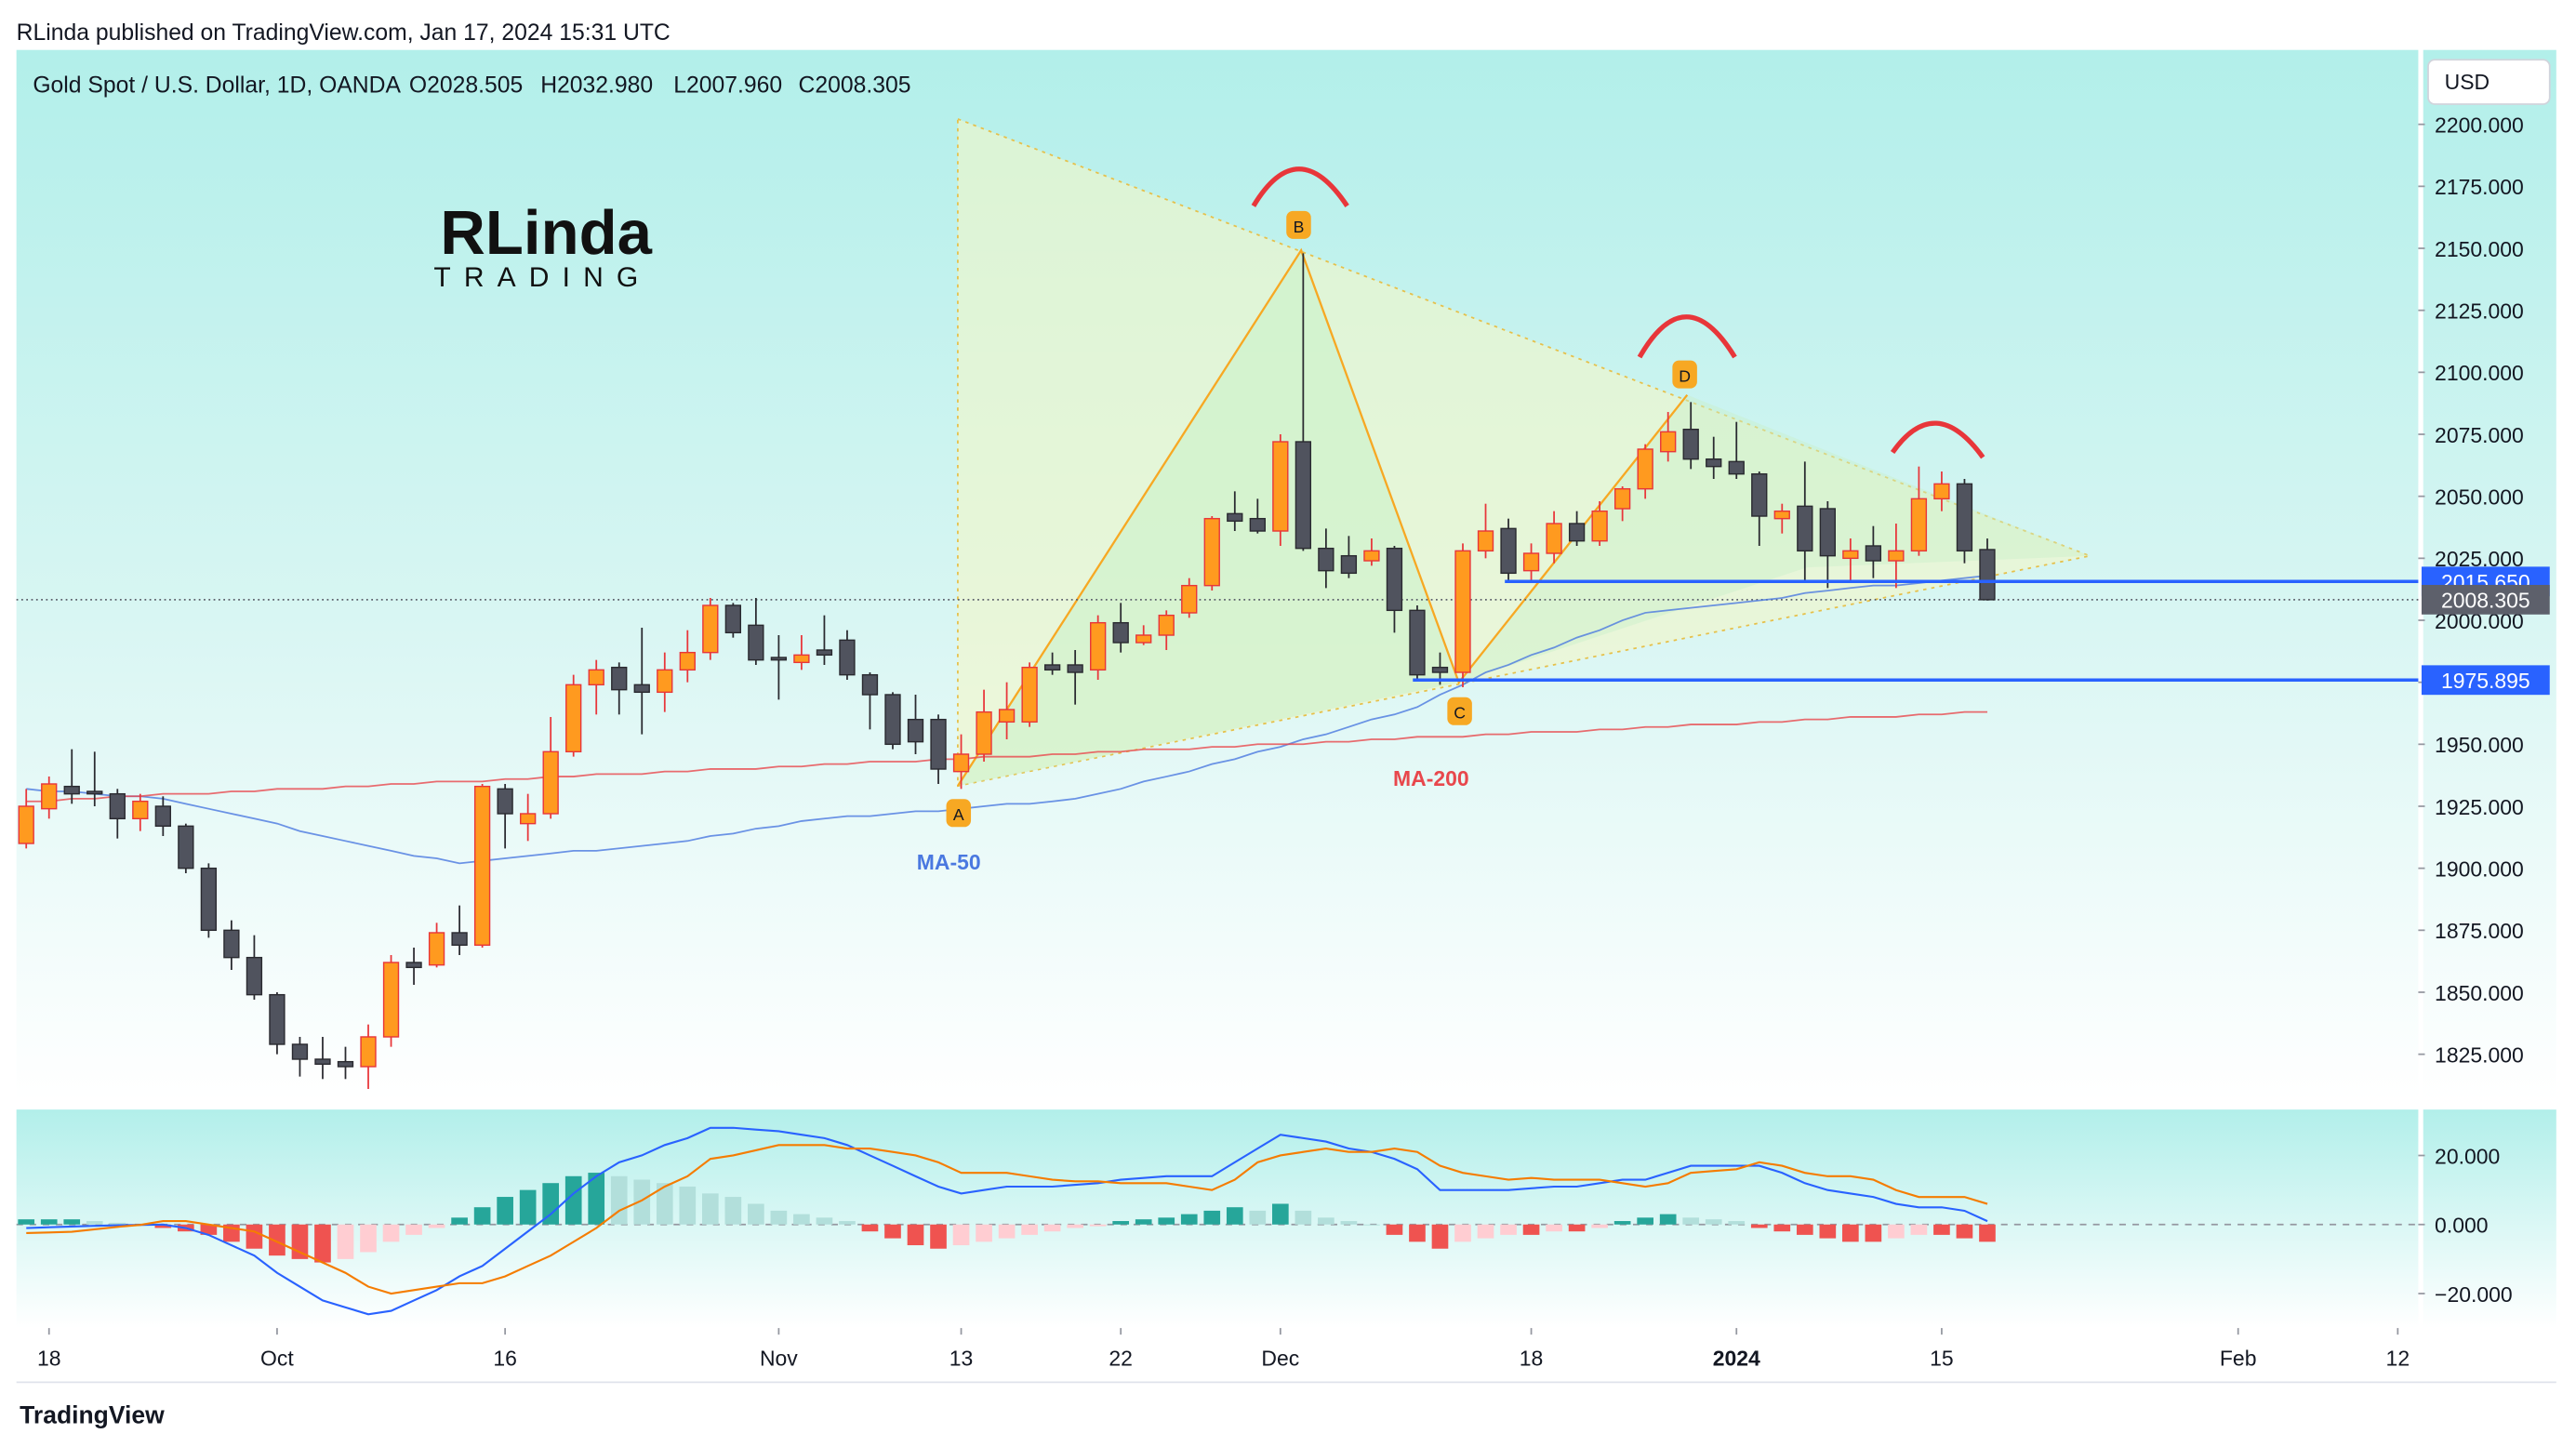 This screenshot has height=1447, width=2576. I want to click on pattern-label: C, so click(1460, 713).